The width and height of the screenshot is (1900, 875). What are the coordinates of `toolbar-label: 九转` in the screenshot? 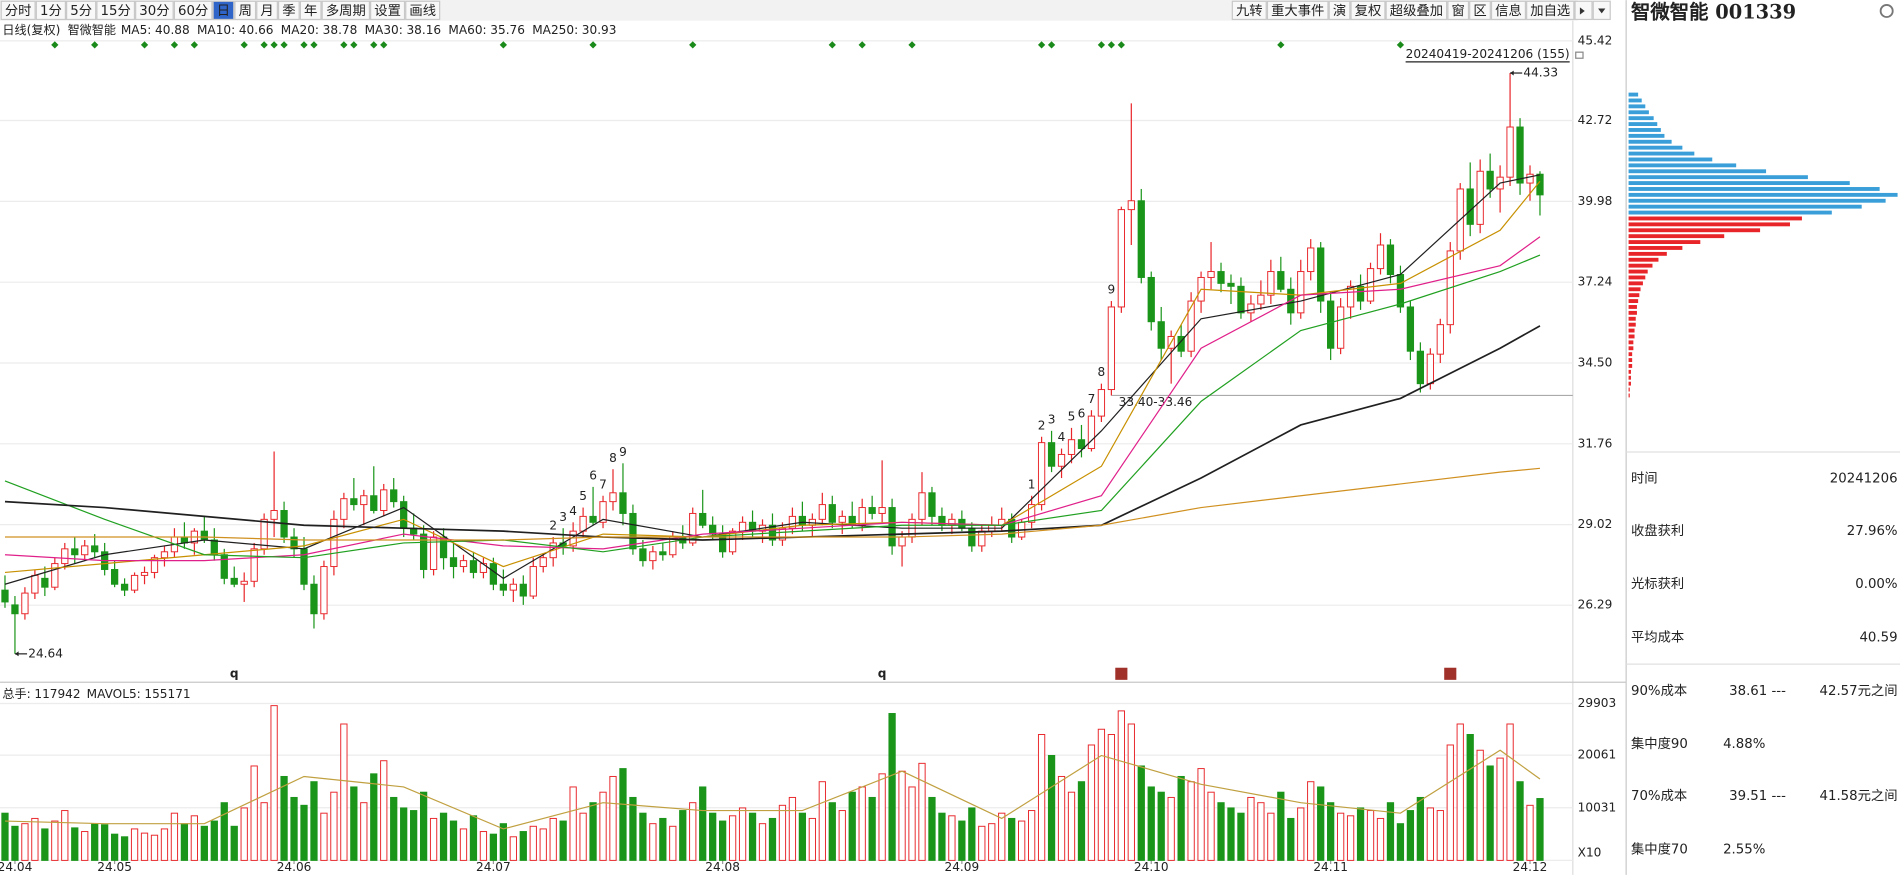 It's located at (1249, 11).